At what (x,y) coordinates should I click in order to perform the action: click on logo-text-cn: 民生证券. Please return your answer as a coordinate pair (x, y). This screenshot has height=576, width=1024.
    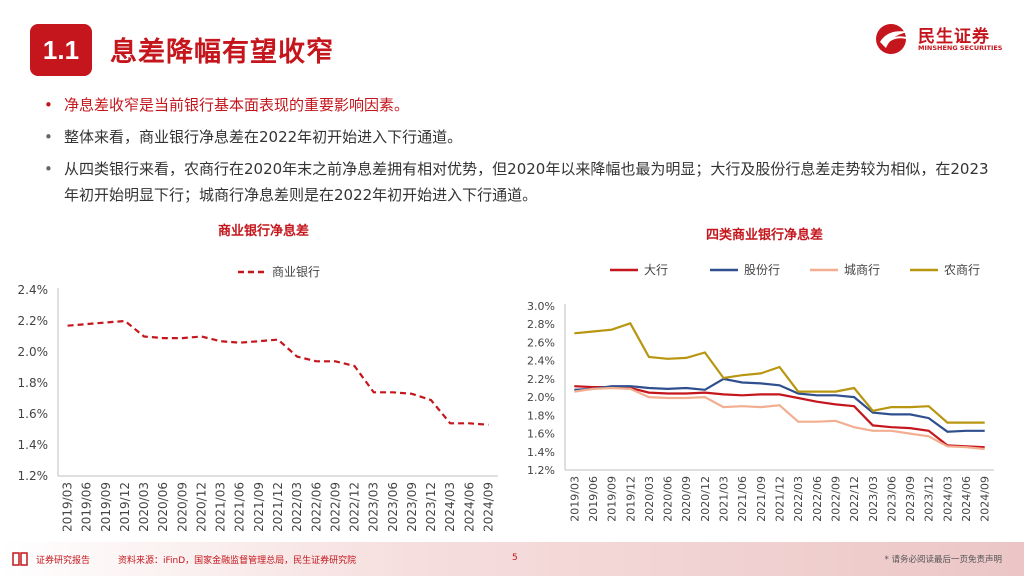
    Looking at the image, I should click on (954, 37).